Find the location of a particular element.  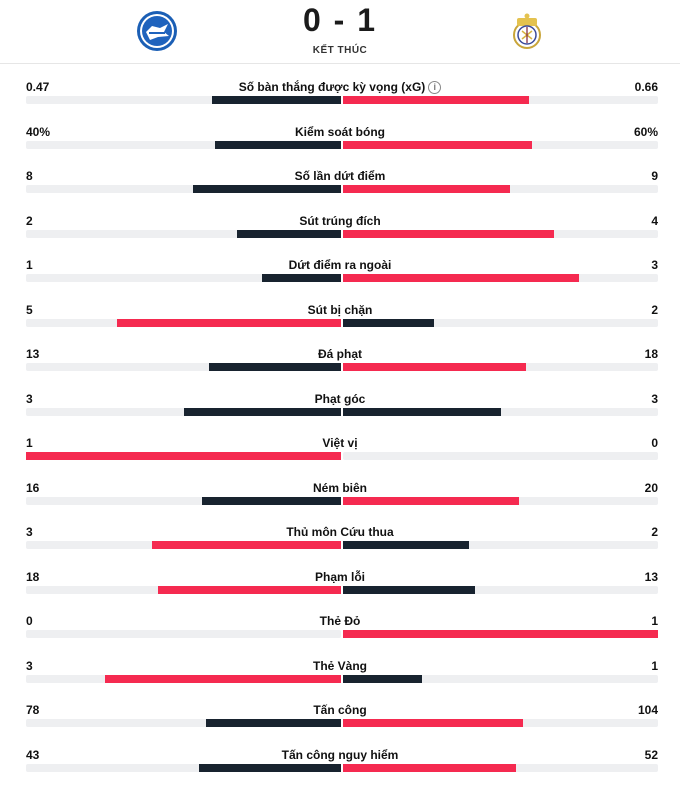

real-madrid-crest-icon is located at coordinates (527, 31).